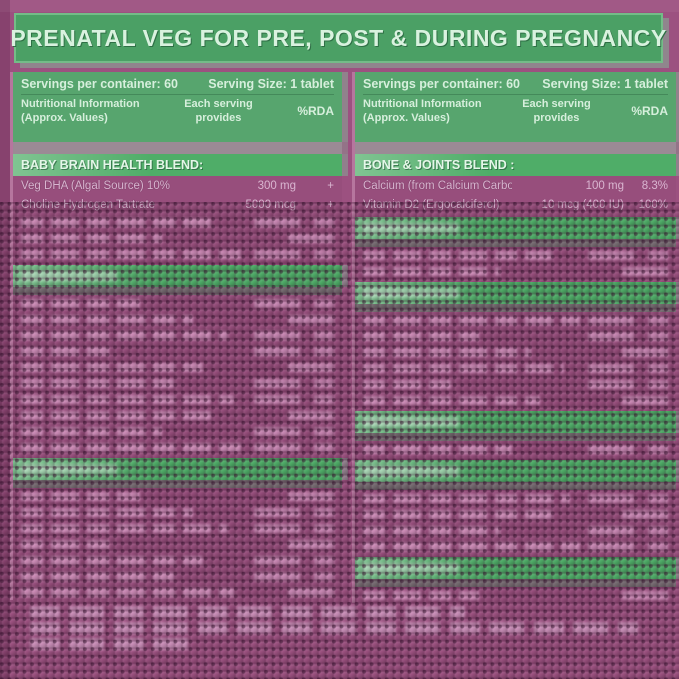 This screenshot has height=679, width=679. Describe the element at coordinates (515, 165) in the screenshot. I see `section-header-band: BONE & JOINTS BLEND :` at that location.